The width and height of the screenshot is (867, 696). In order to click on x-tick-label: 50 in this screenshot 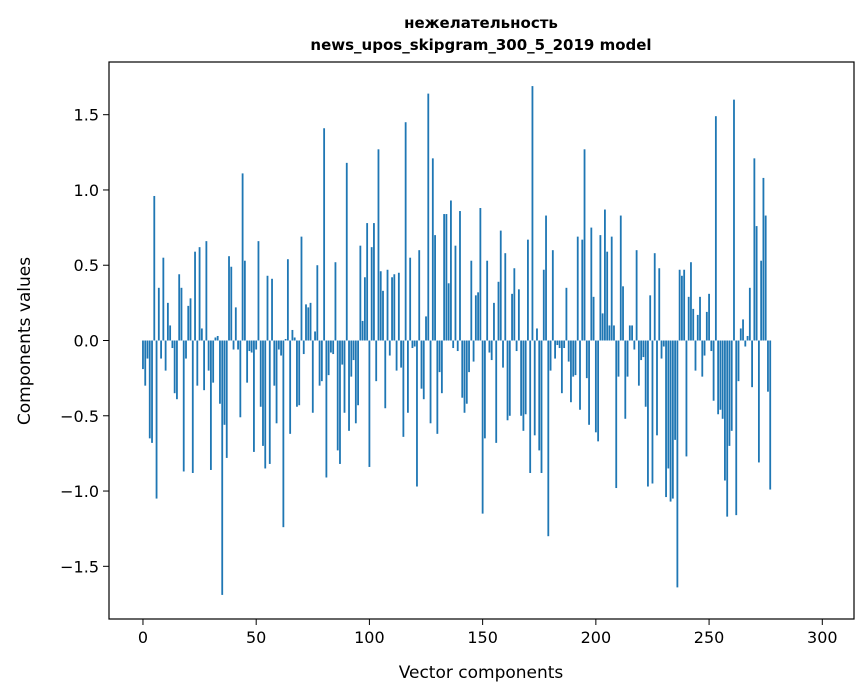, I will do `click(256, 637)`.